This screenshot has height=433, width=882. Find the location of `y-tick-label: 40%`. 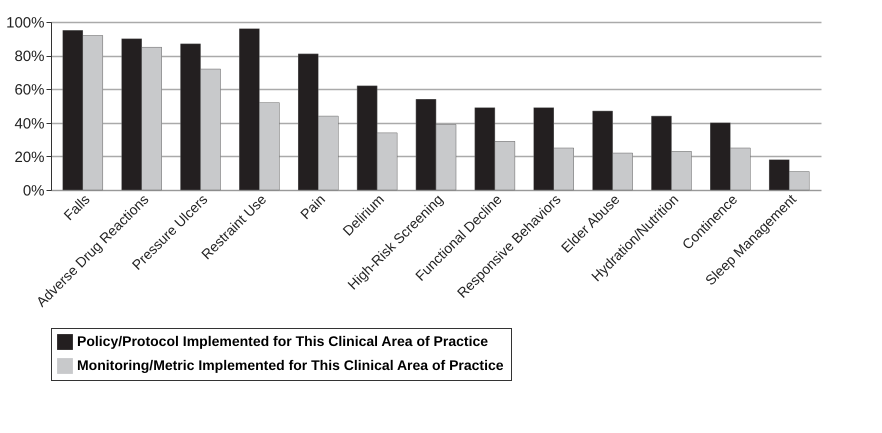

y-tick-label: 40% is located at coordinates (29, 123).